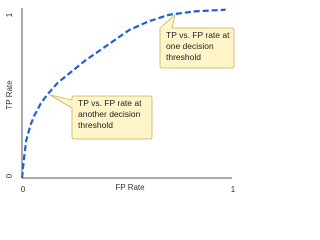 The image size is (320, 240). I want to click on annotation-text: one decision, so click(190, 46).